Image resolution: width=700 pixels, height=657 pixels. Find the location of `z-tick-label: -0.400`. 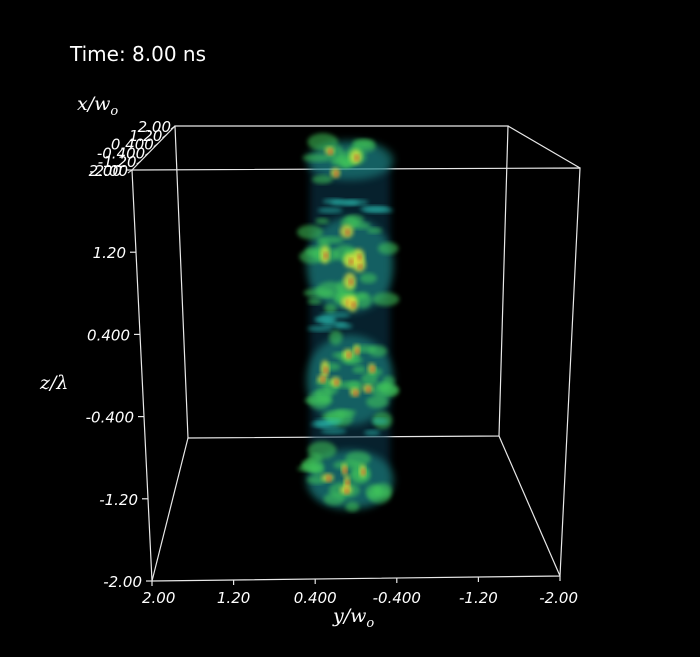

z-tick-label: -0.400 is located at coordinates (110, 418).